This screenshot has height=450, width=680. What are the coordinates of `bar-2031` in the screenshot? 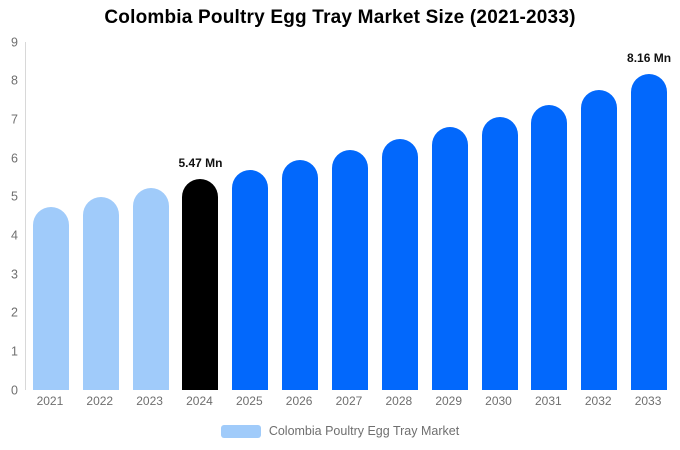 It's located at (549, 247).